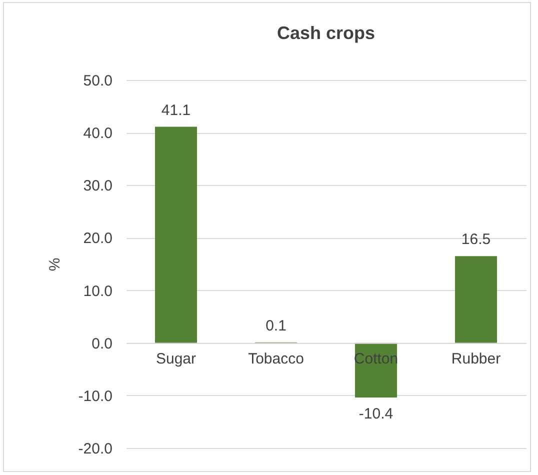 Image resolution: width=538 pixels, height=475 pixels. Describe the element at coordinates (55, 265) in the screenshot. I see `y-axis-title: %` at that location.